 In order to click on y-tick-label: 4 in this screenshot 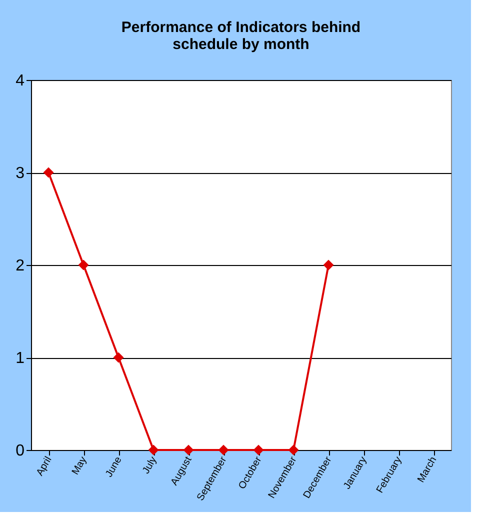, I will do `click(20, 81)`.